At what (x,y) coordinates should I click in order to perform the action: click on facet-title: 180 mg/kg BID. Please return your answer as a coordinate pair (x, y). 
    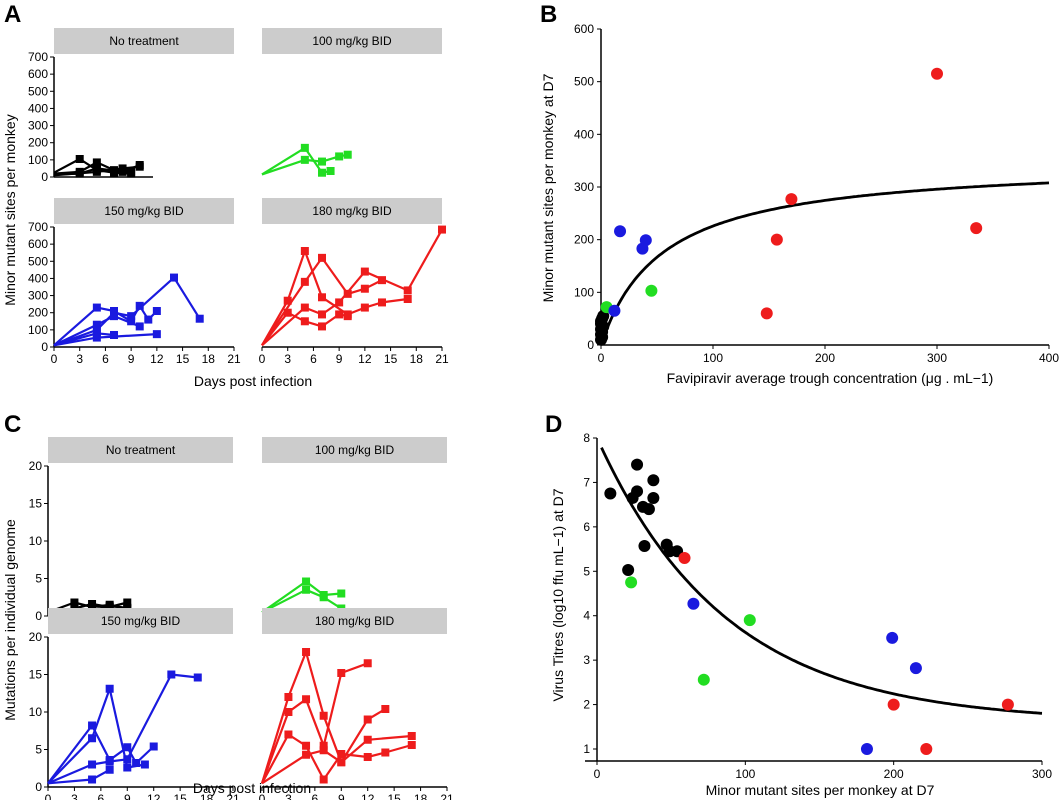
    Looking at the image, I should click on (352, 211).